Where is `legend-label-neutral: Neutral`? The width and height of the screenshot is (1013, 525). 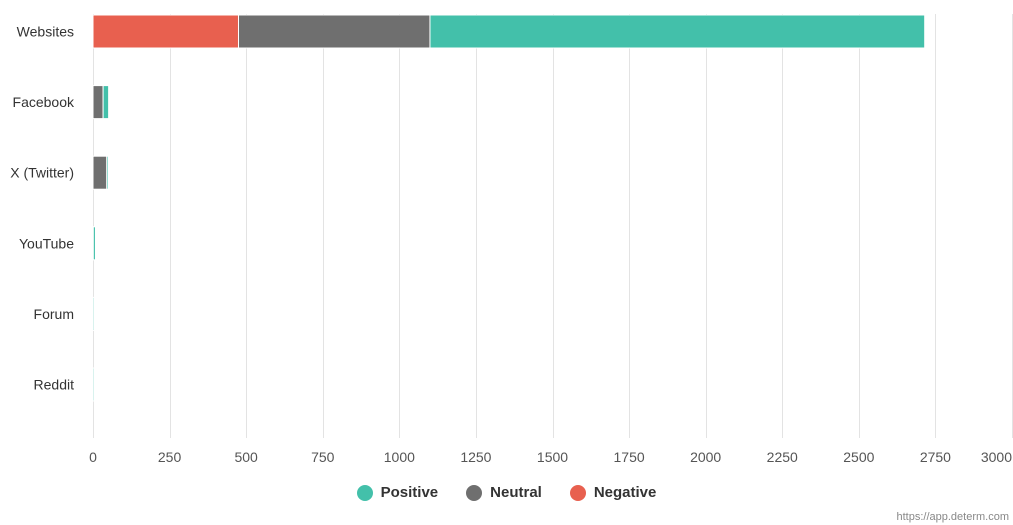
legend-label-neutral: Neutral is located at coordinates (516, 492).